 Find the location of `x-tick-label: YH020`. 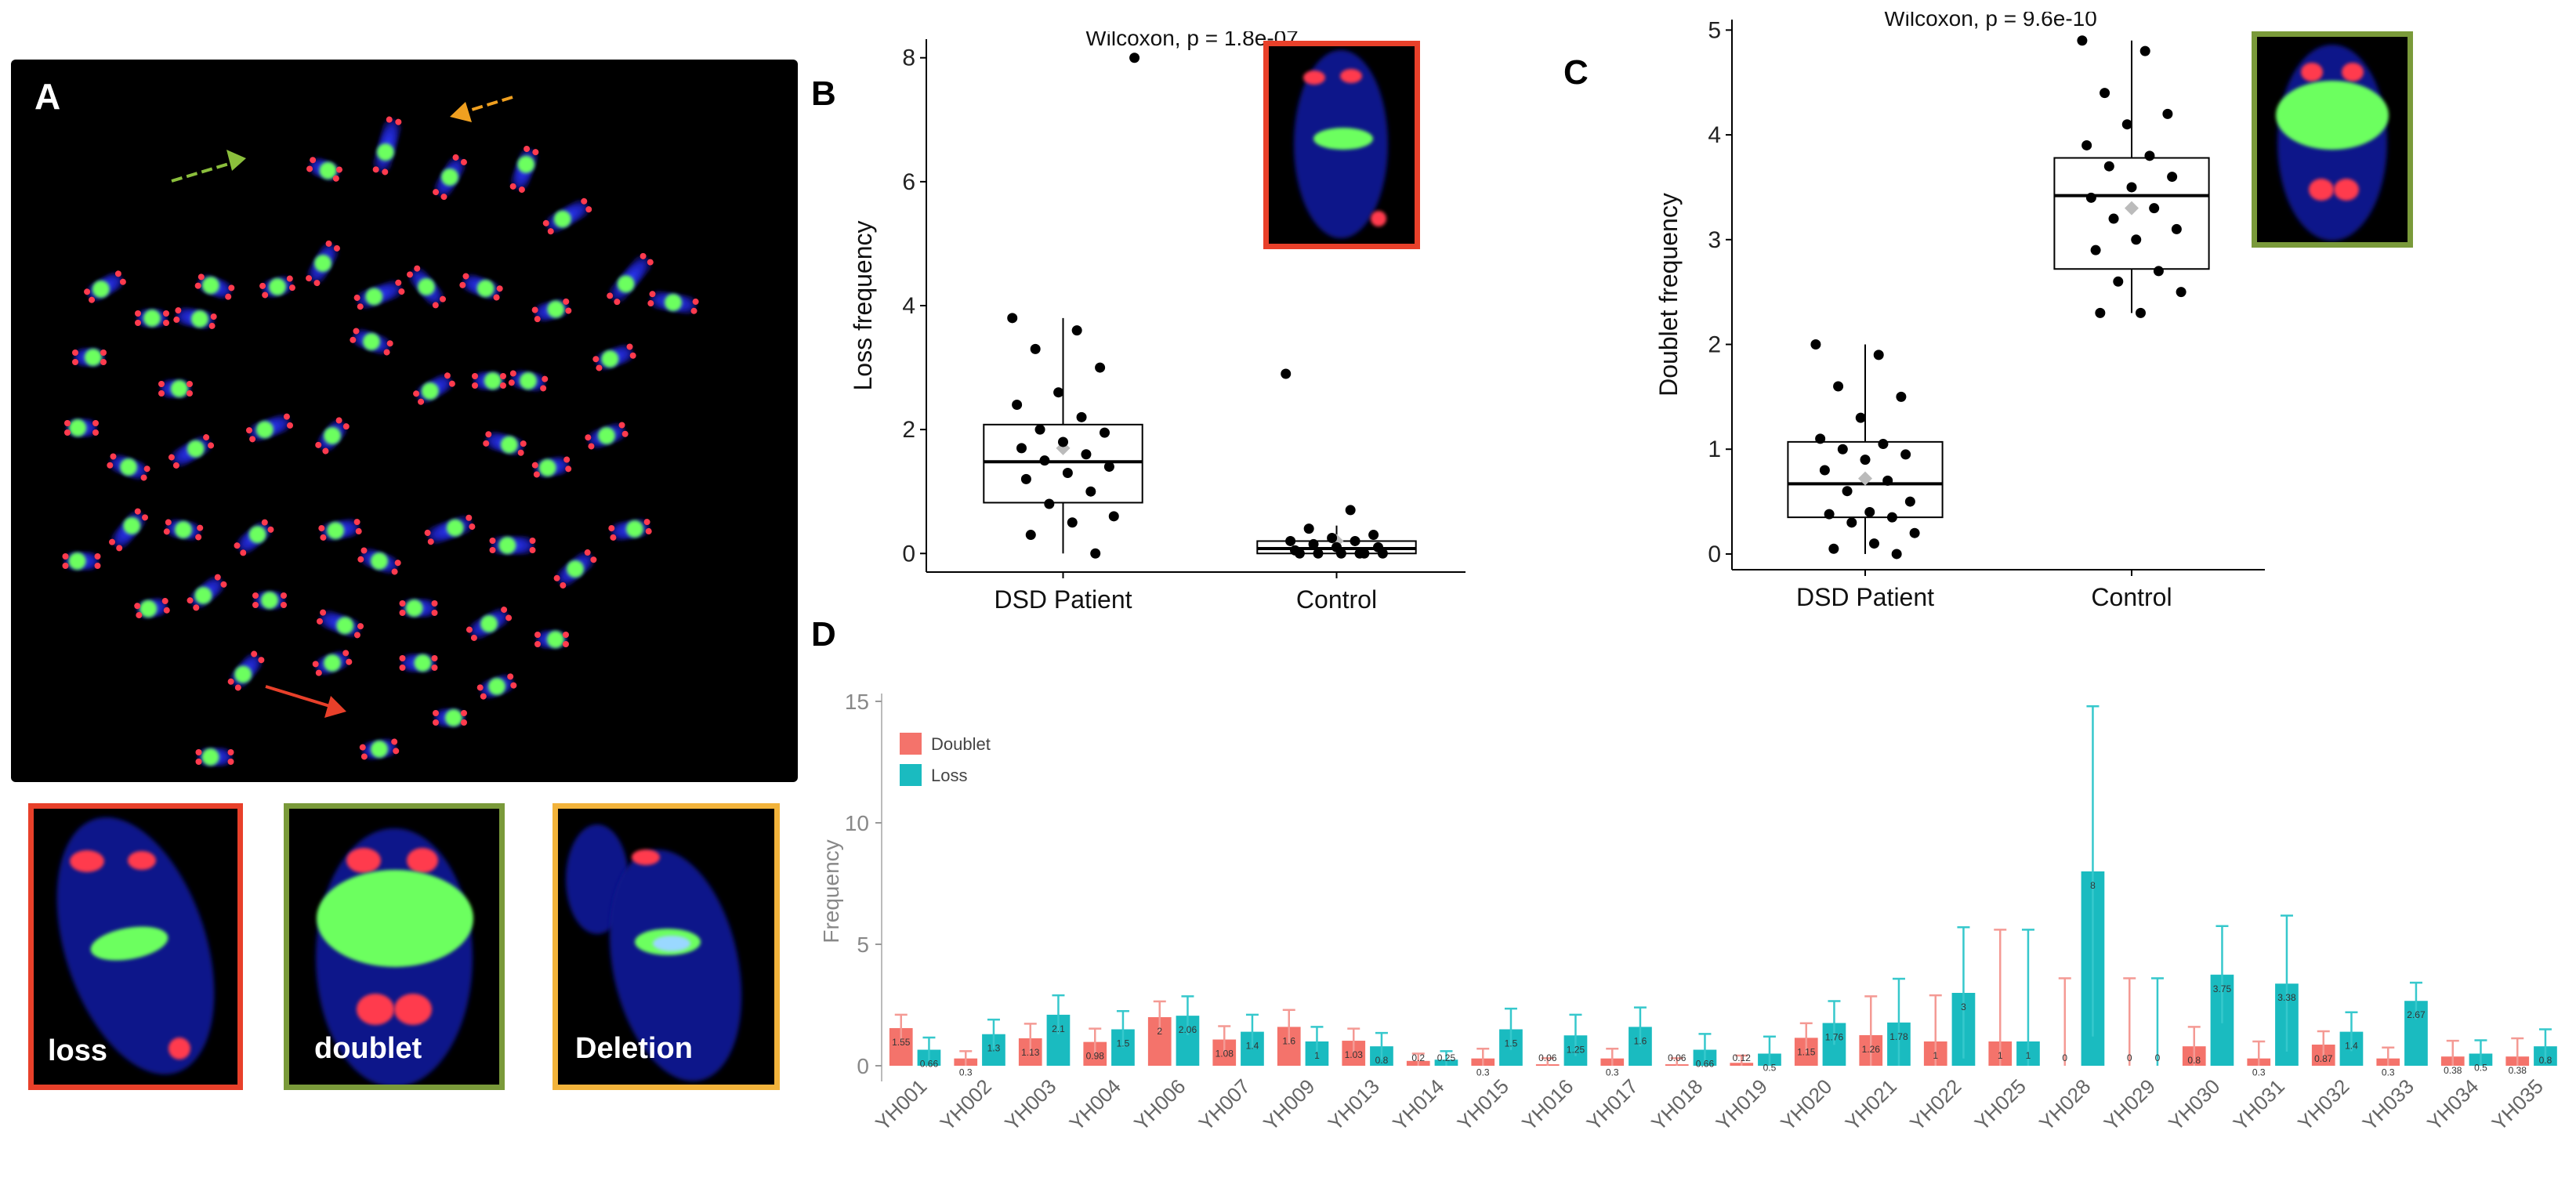

x-tick-label: YH020 is located at coordinates (1806, 1104).